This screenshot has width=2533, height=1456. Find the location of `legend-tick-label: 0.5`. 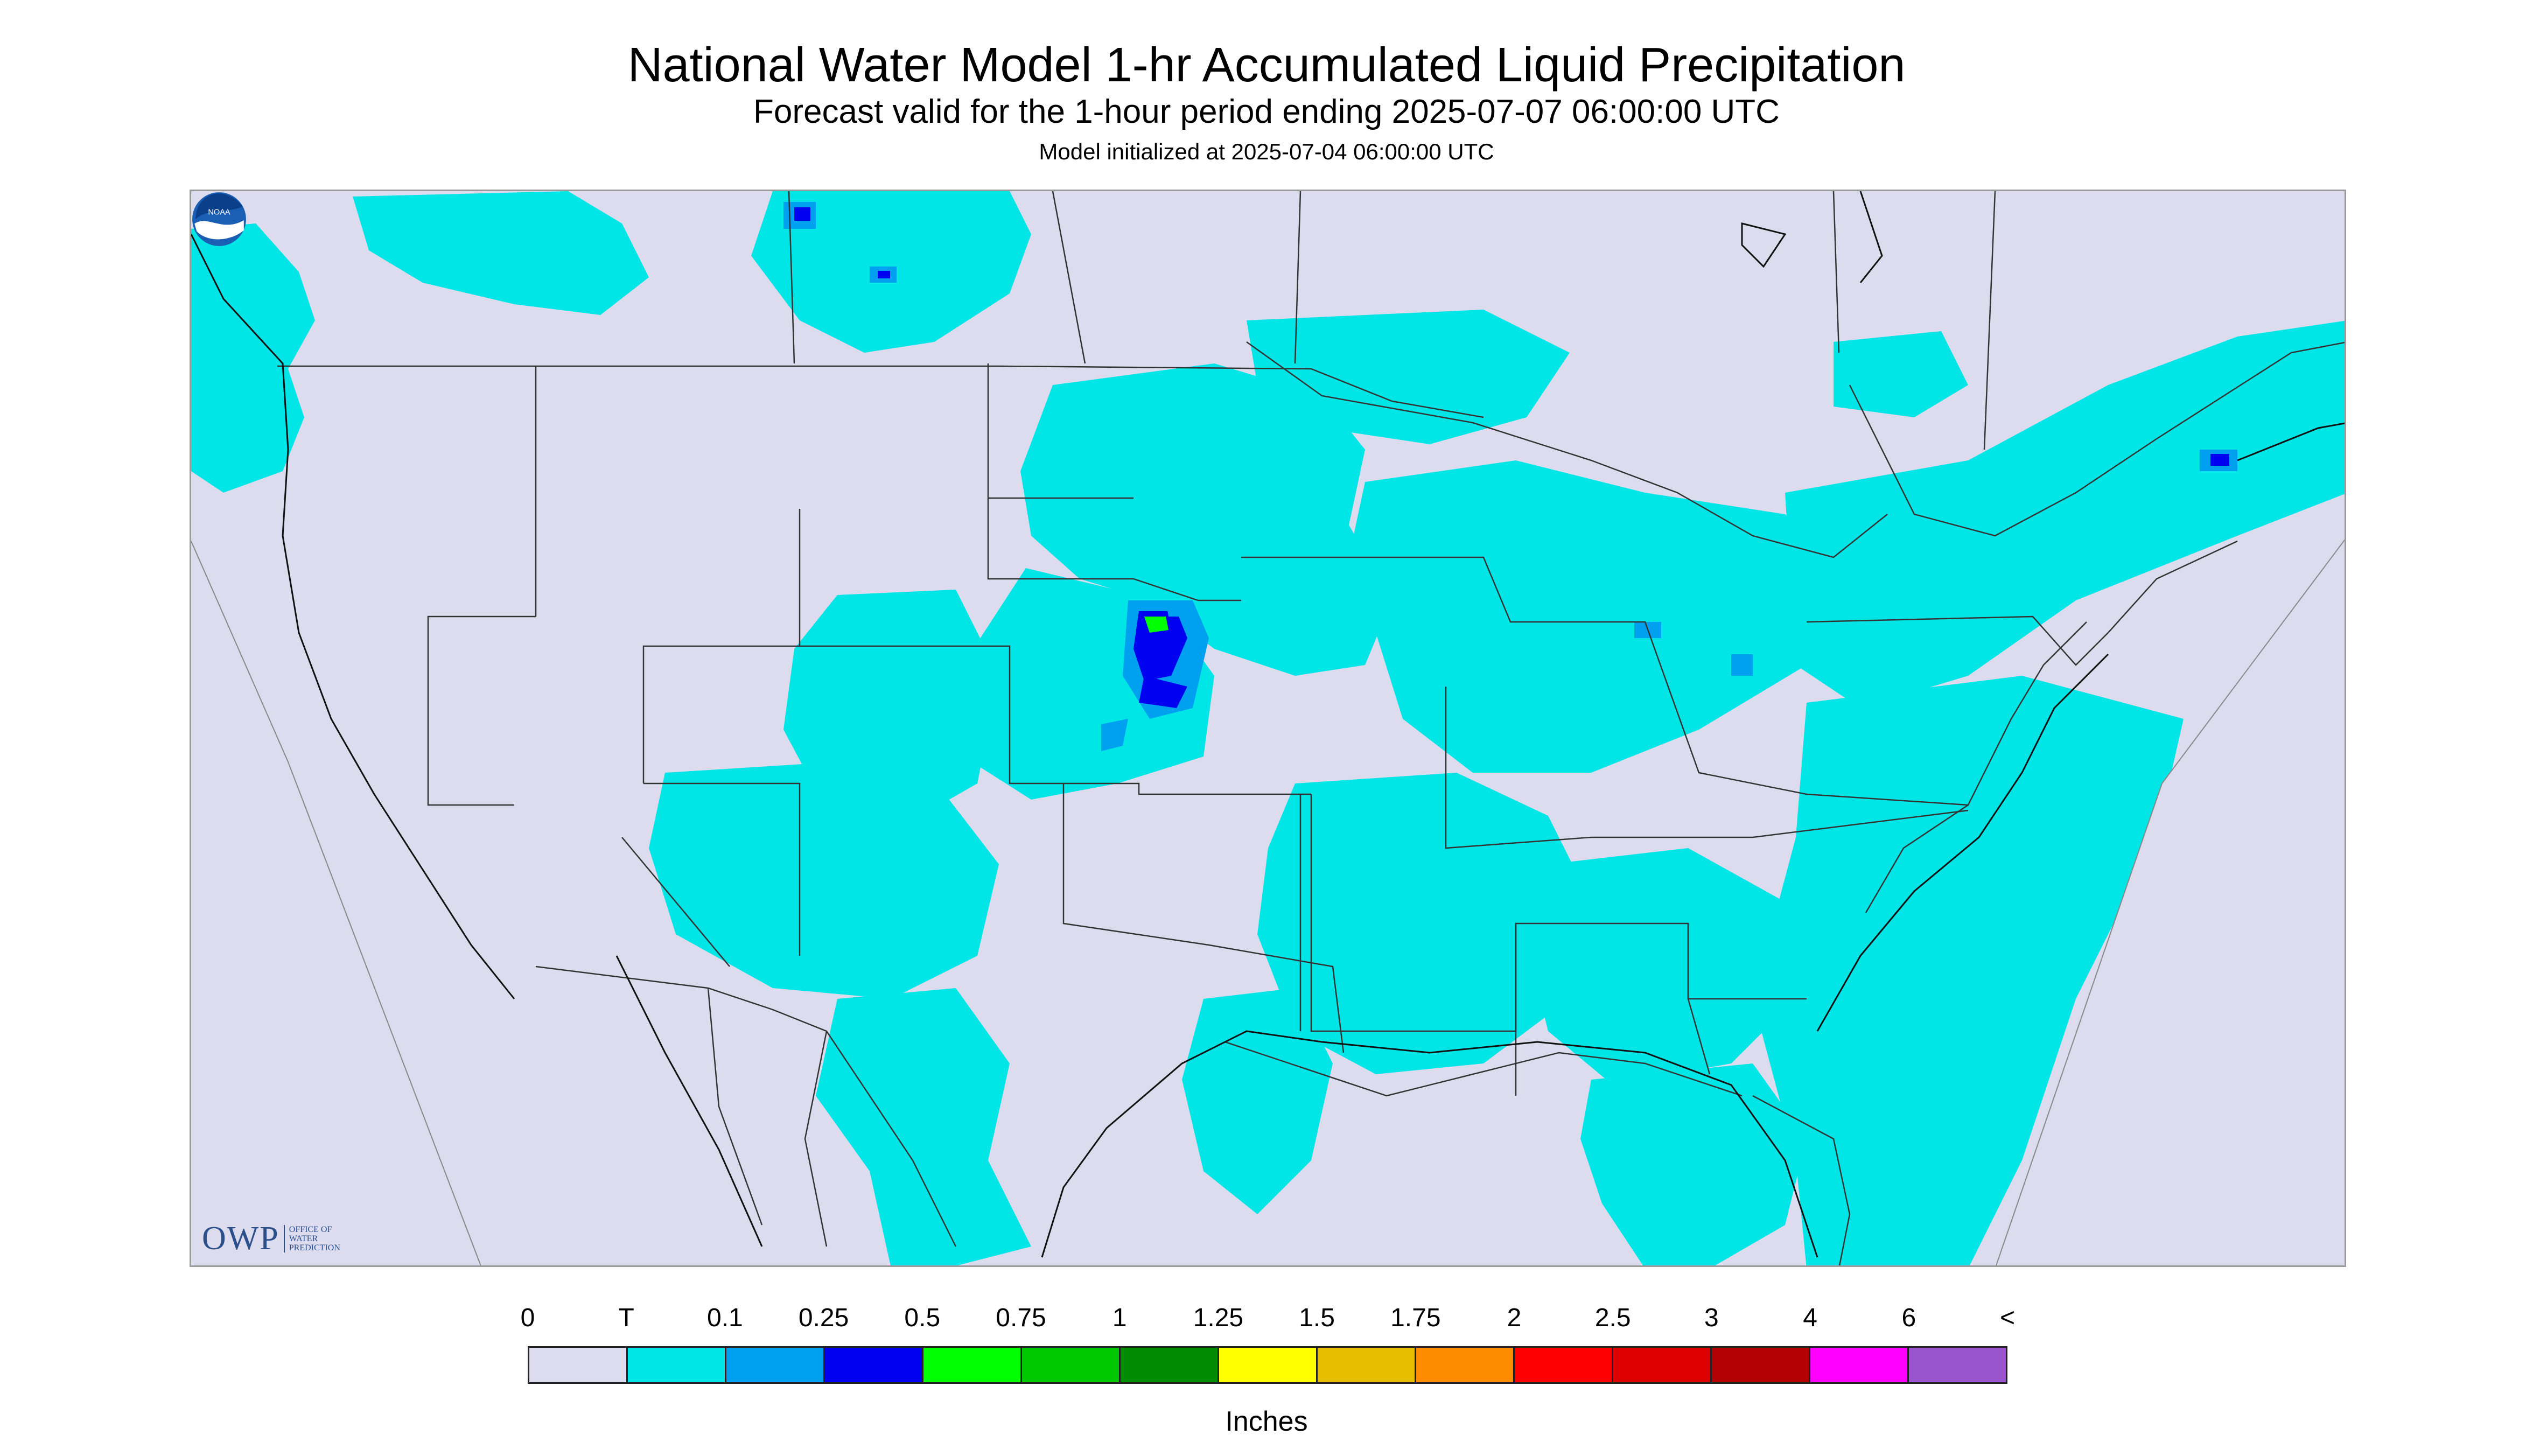

legend-tick-label: 0.5 is located at coordinates (922, 1318).